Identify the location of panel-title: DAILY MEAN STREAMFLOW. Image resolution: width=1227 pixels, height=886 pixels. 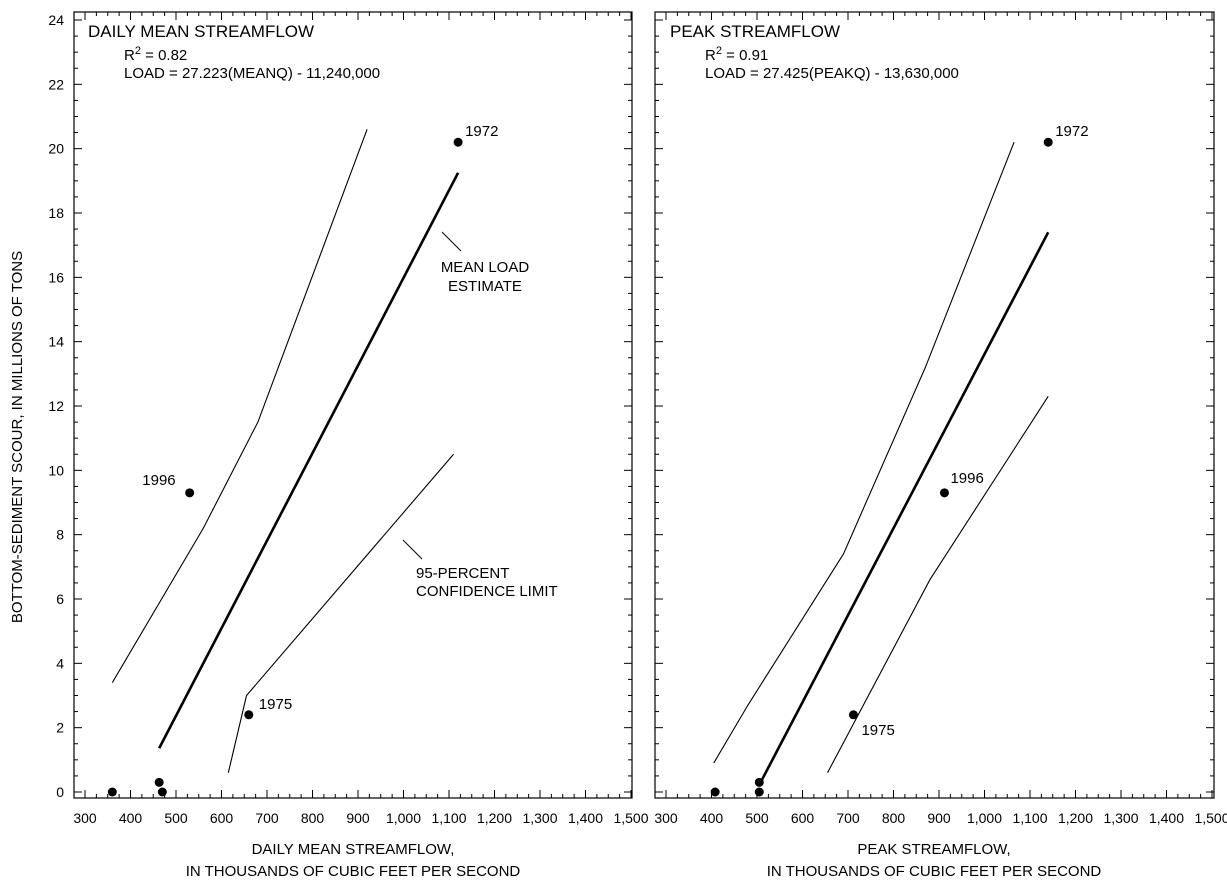
(201, 31).